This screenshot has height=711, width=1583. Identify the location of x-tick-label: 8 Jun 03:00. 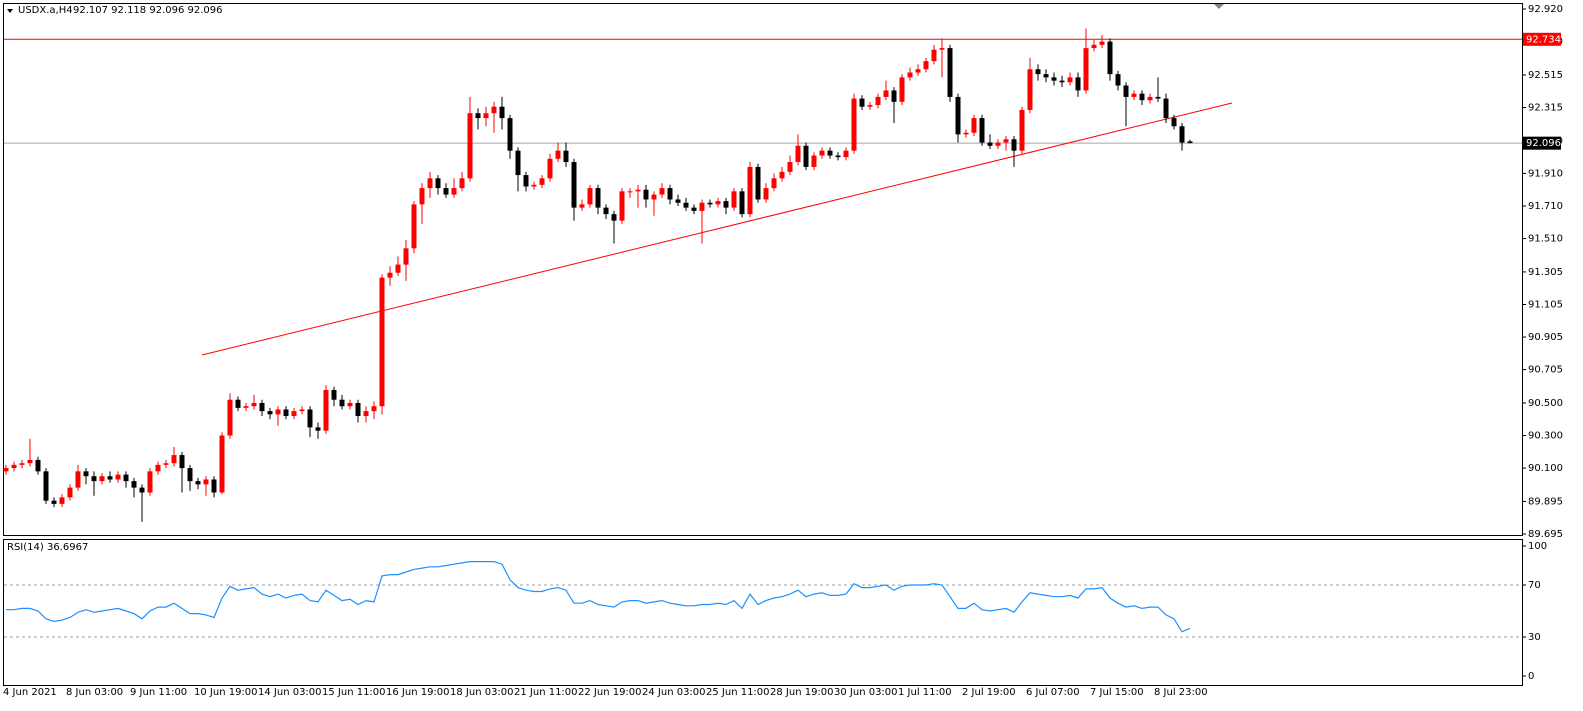
(94, 692).